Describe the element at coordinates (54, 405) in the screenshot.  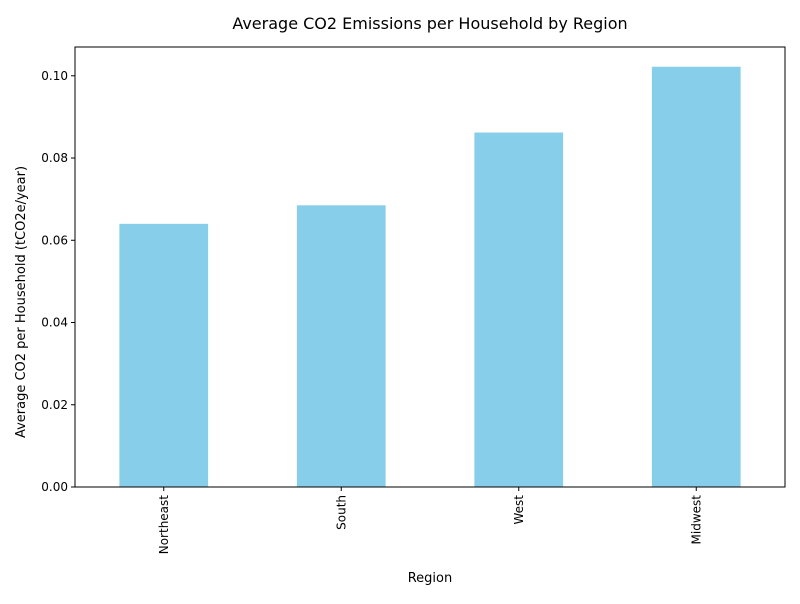
I see `y-tick-label: 0.02` at that location.